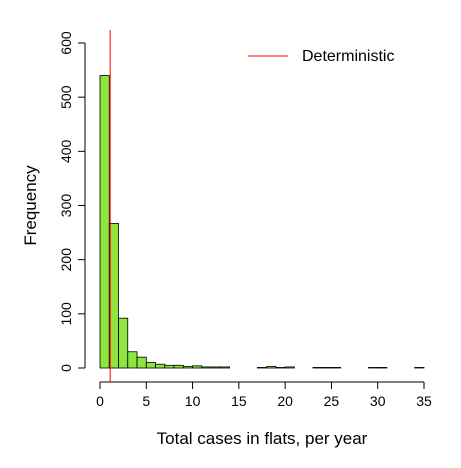 The width and height of the screenshot is (461, 468). I want to click on x-tick-label: 15, so click(239, 401).